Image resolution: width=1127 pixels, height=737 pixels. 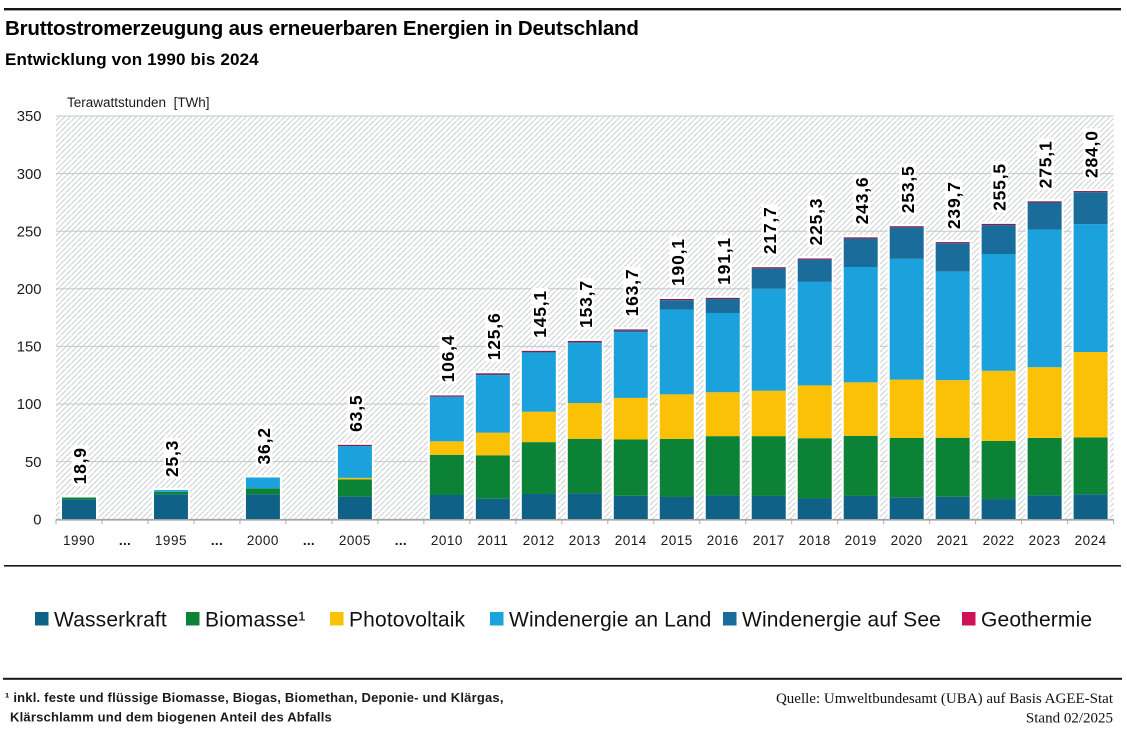 What do you see at coordinates (1092, 154) in the screenshot?
I see `svg-text: 284,0` at bounding box center [1092, 154].